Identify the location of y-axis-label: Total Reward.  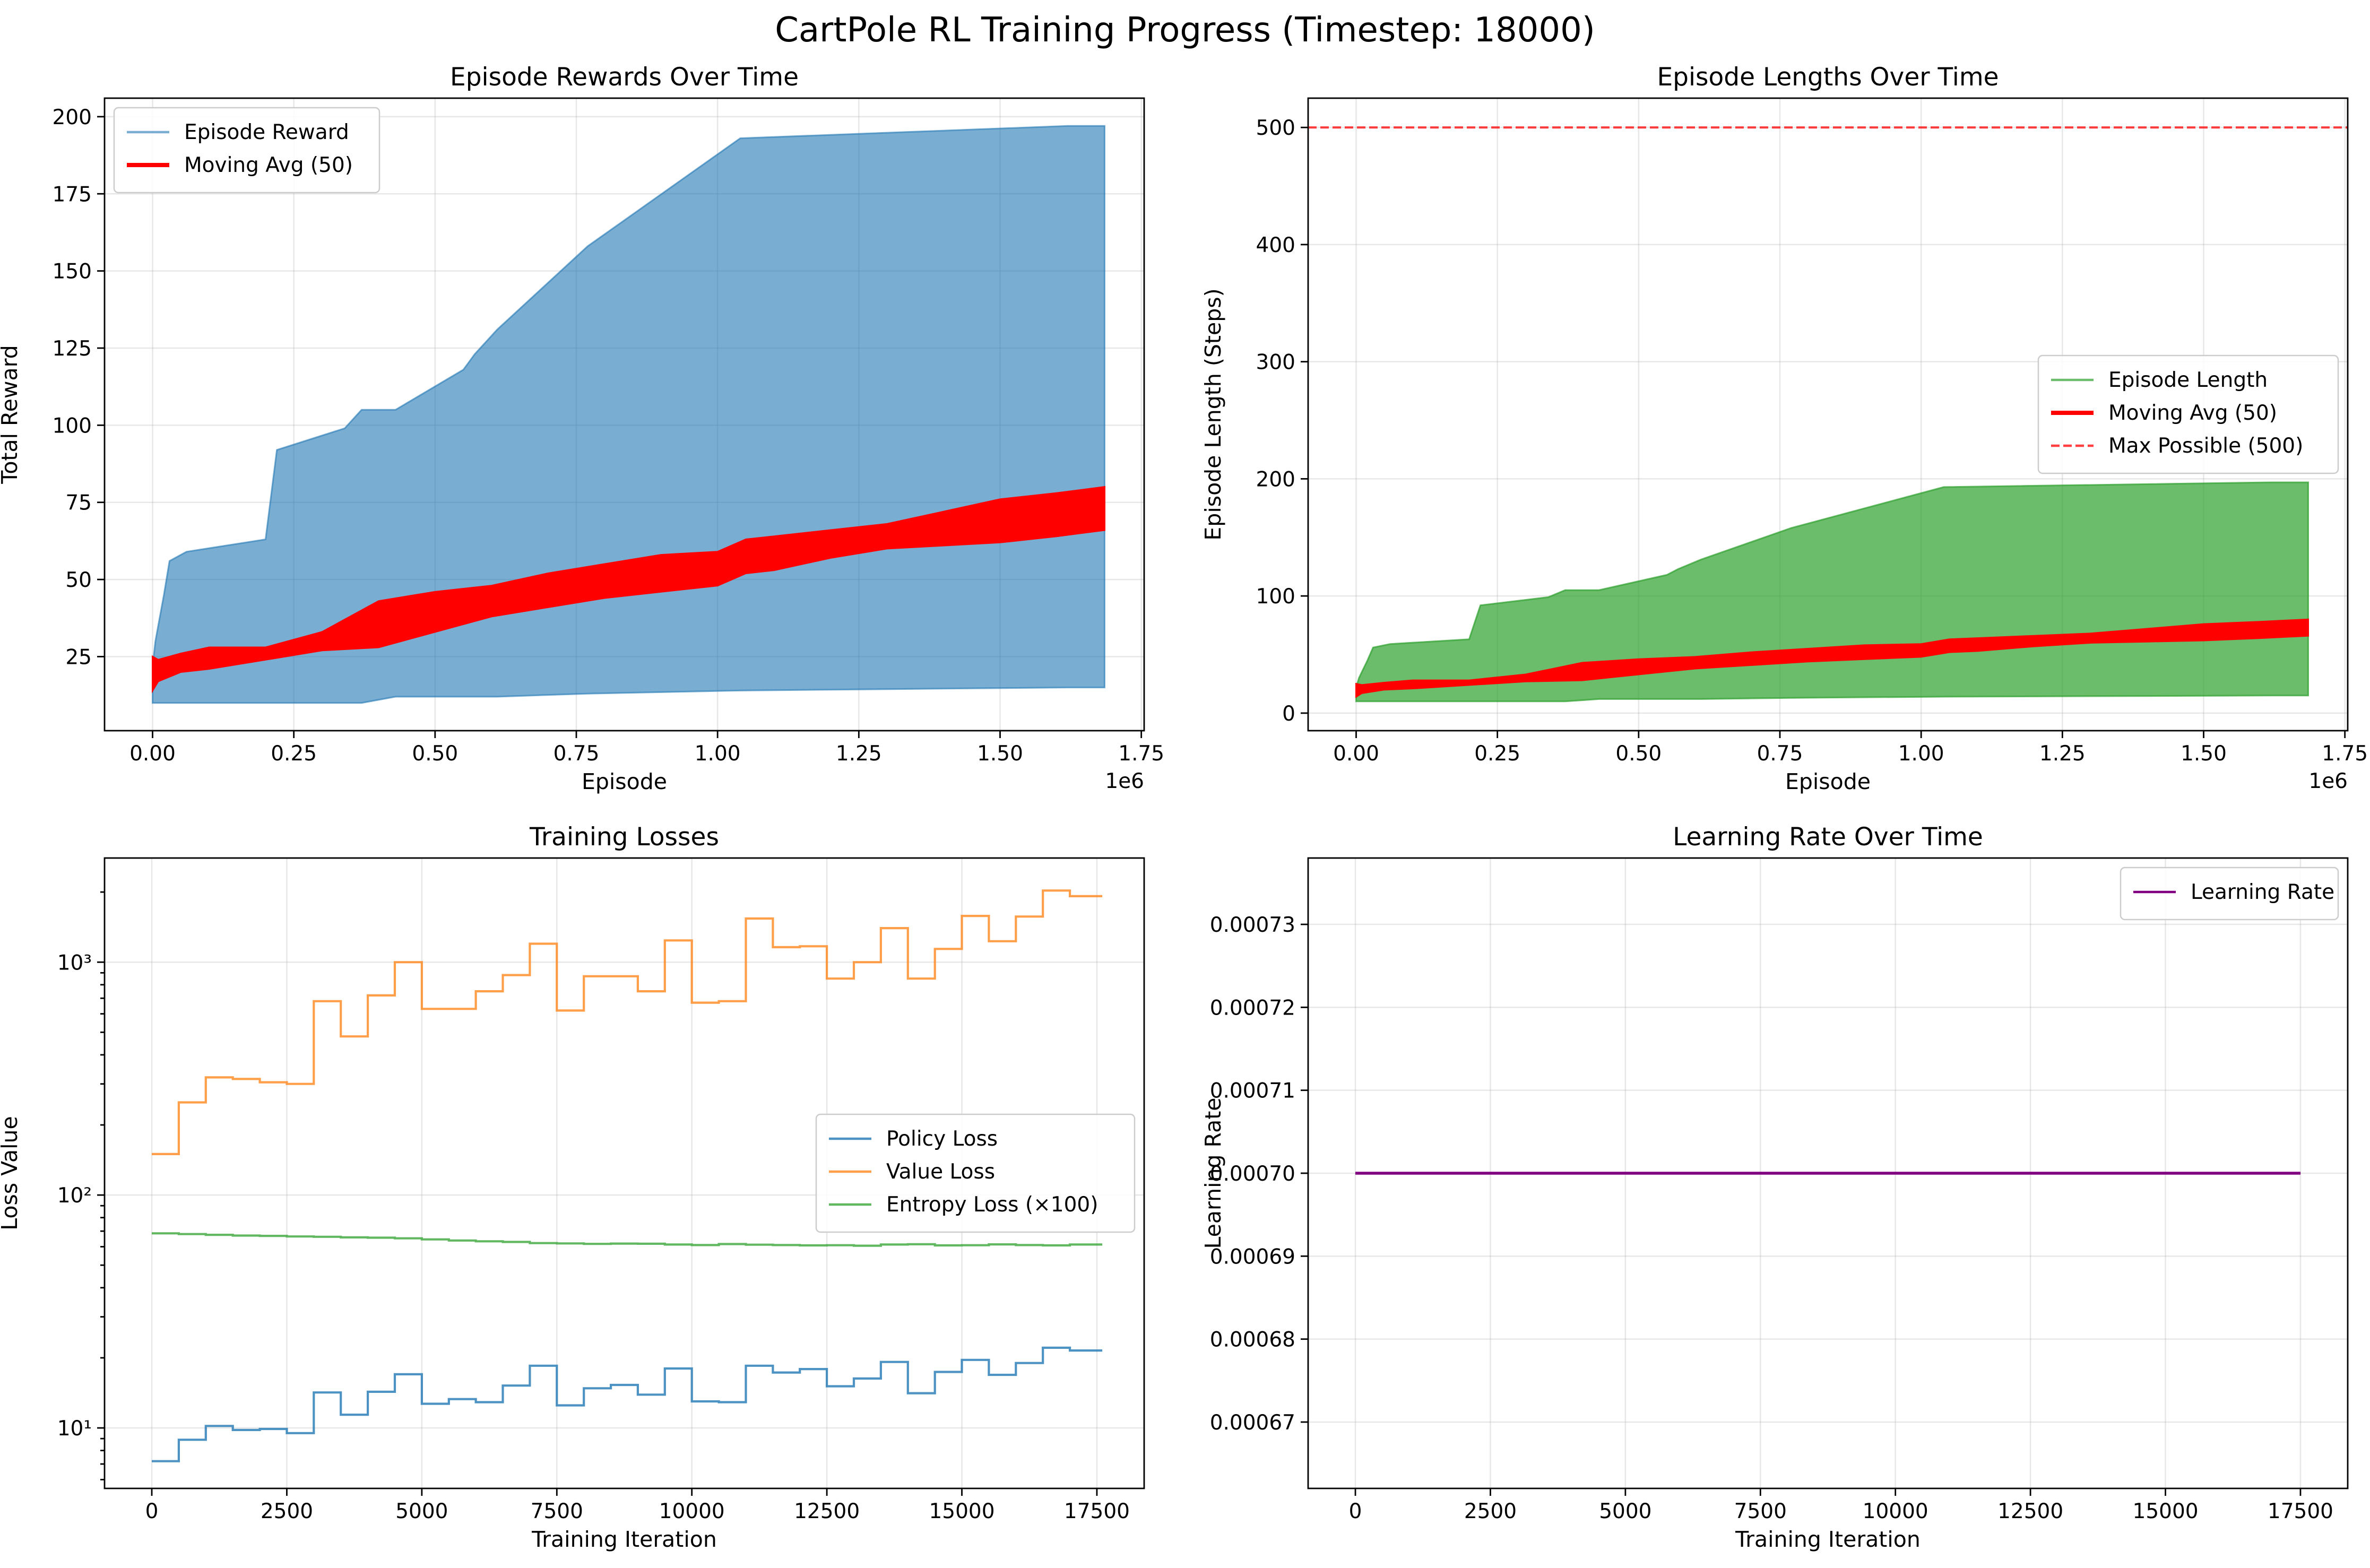
(11, 414).